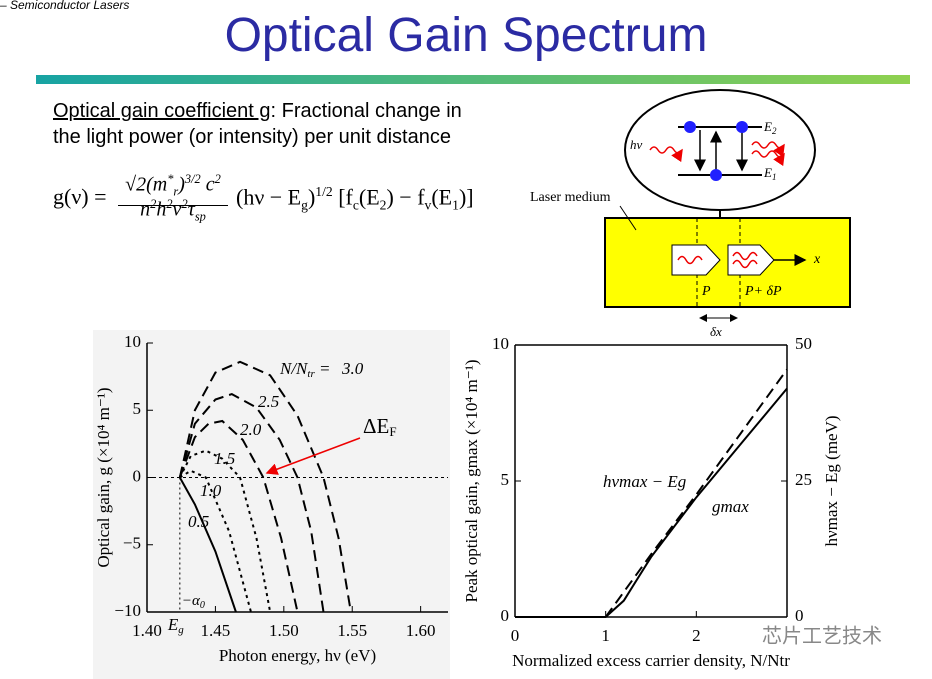 This screenshot has width=932, height=679. Describe the element at coordinates (822, 636) in the screenshot. I see `watermark: 芯片工艺技术` at that location.